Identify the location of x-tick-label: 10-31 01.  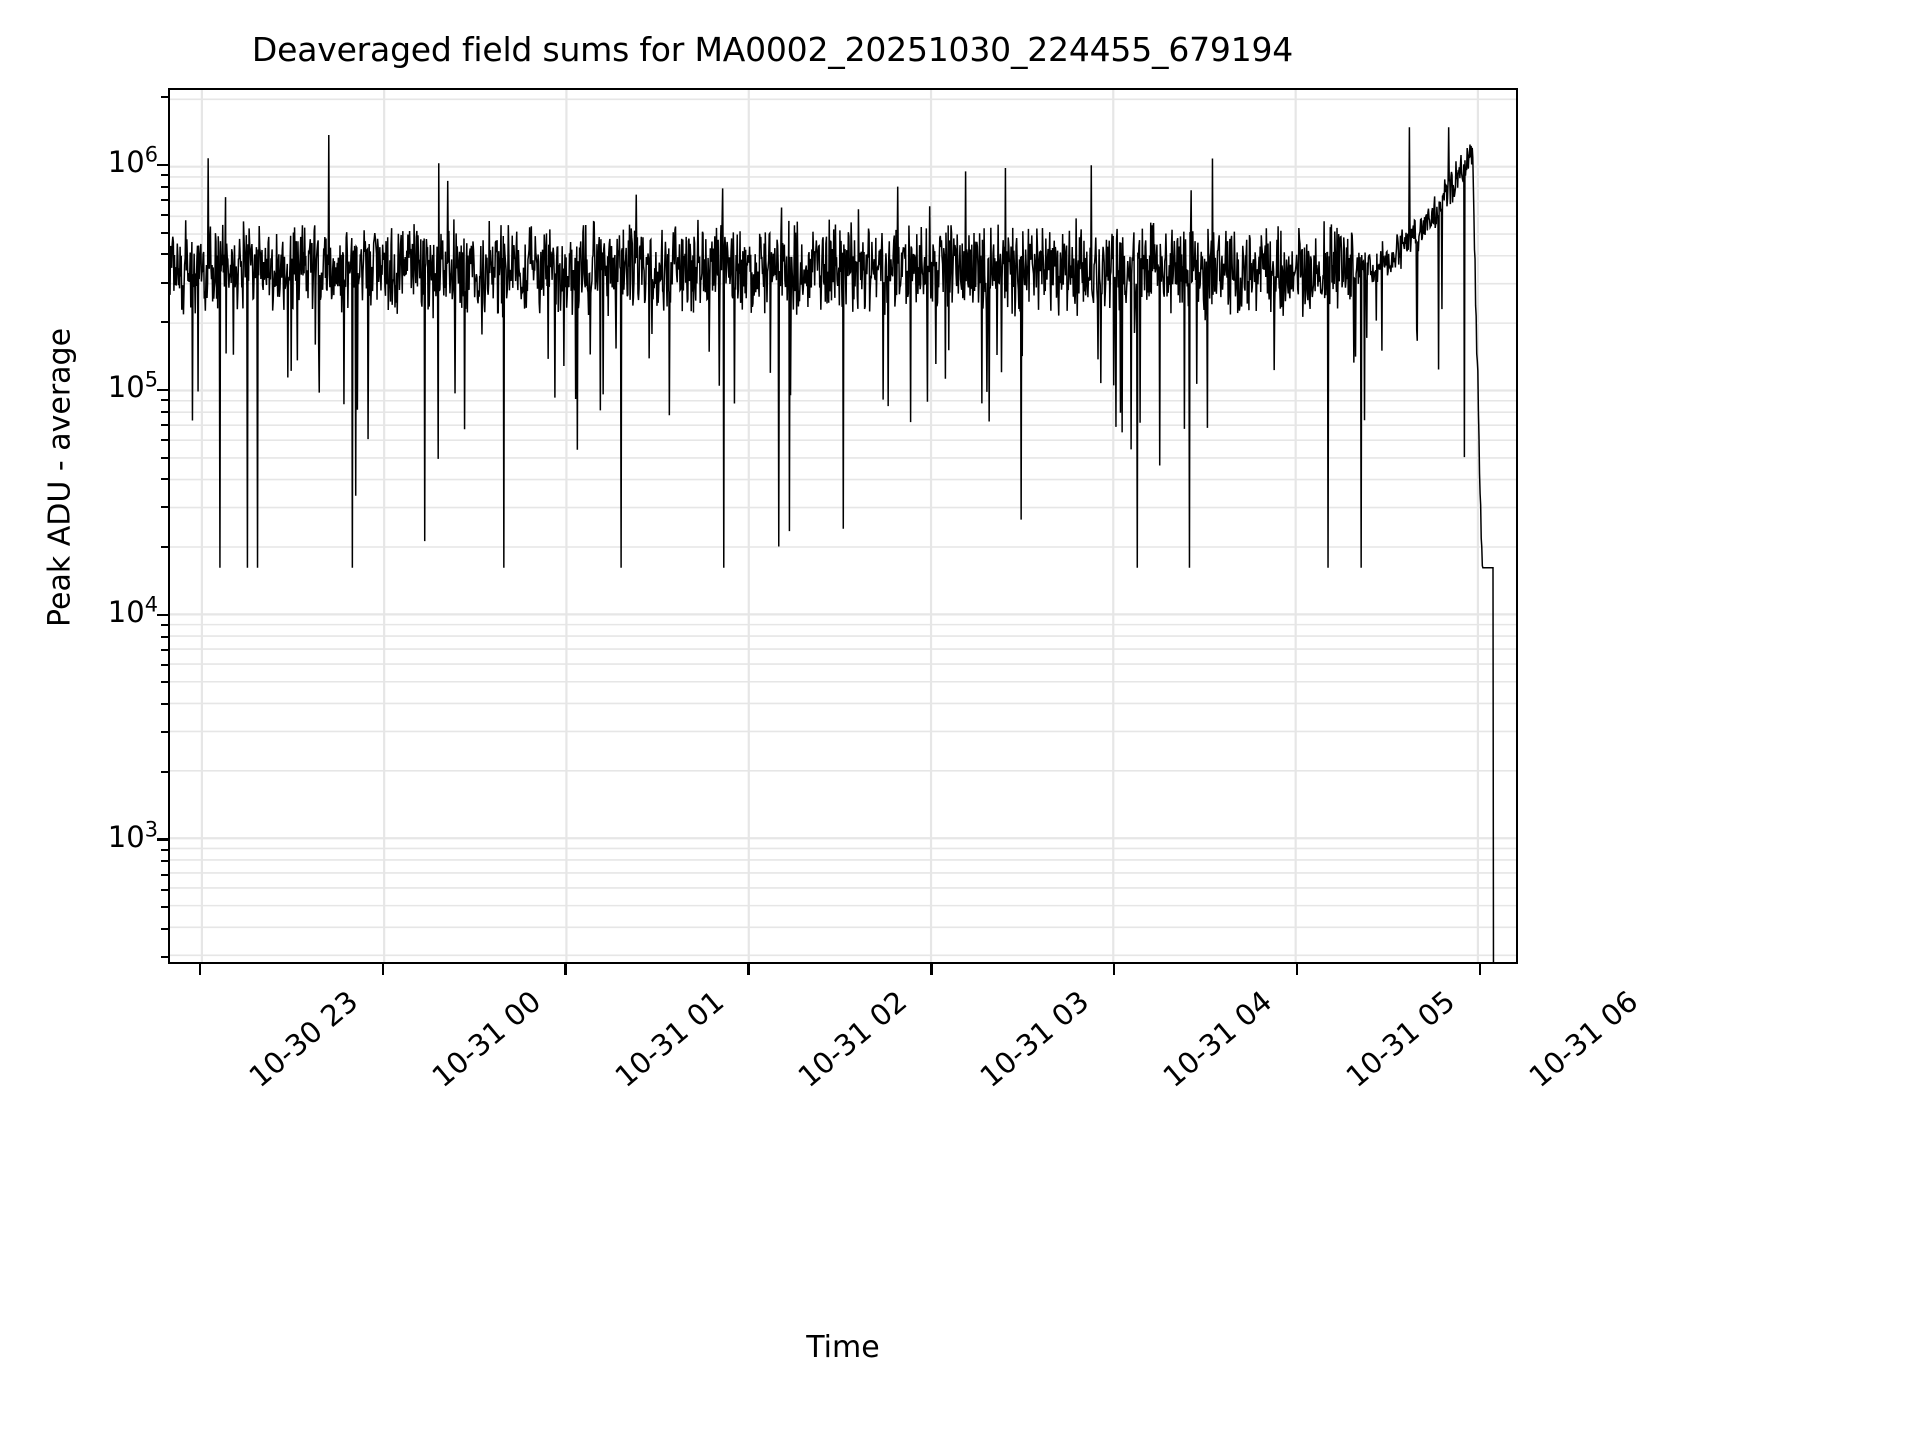
(669, 1039).